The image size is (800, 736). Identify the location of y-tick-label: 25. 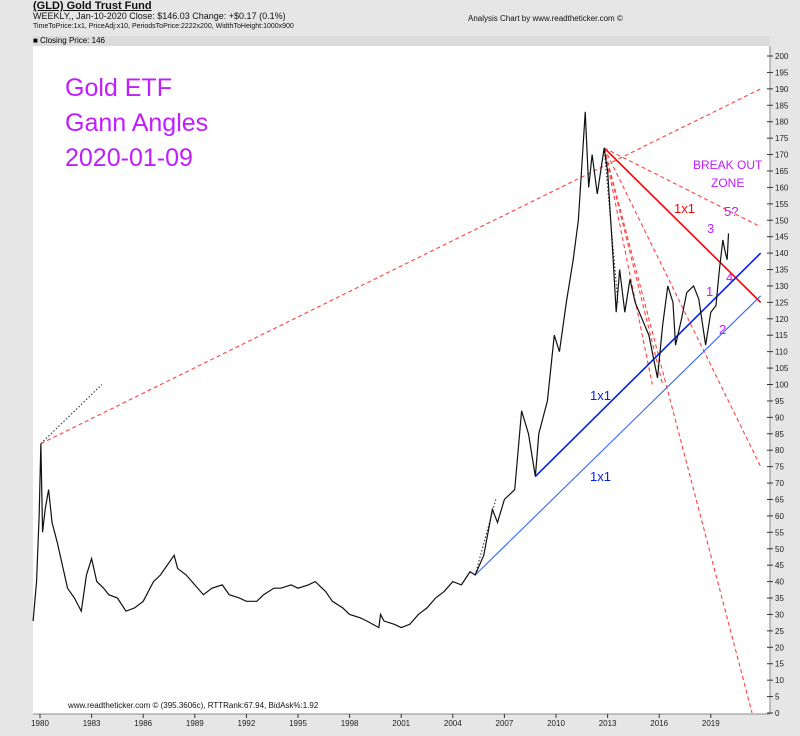
(779, 631).